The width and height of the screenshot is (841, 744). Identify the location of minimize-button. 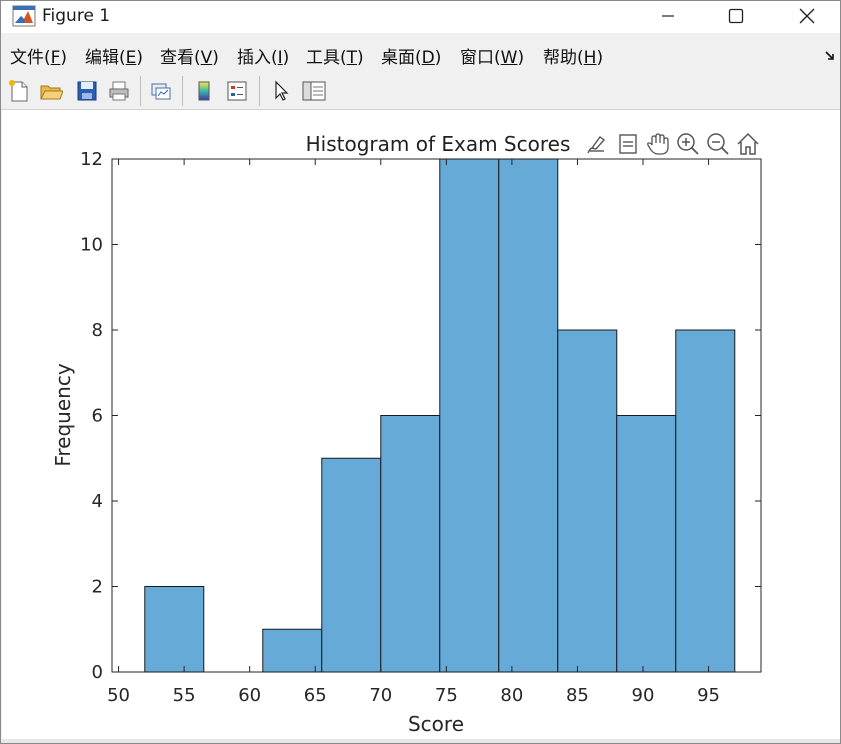
(668, 16).